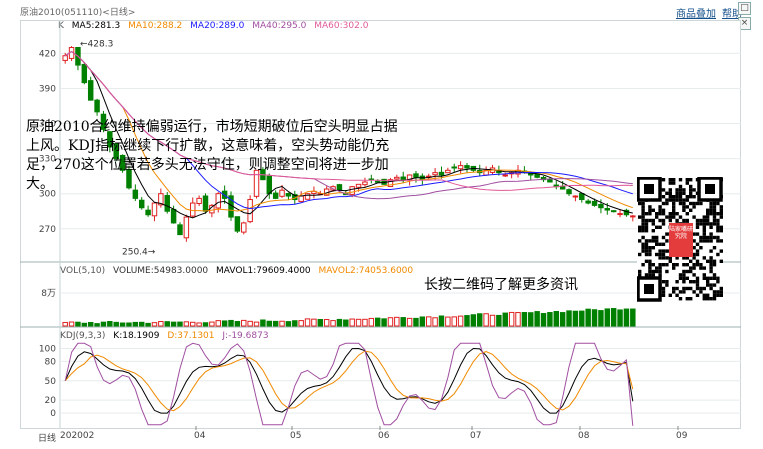 Image resolution: width=763 pixels, height=449 pixels. Describe the element at coordinates (501, 285) in the screenshot. I see `qr-caption: 长按二维码了解更多资讯` at that location.